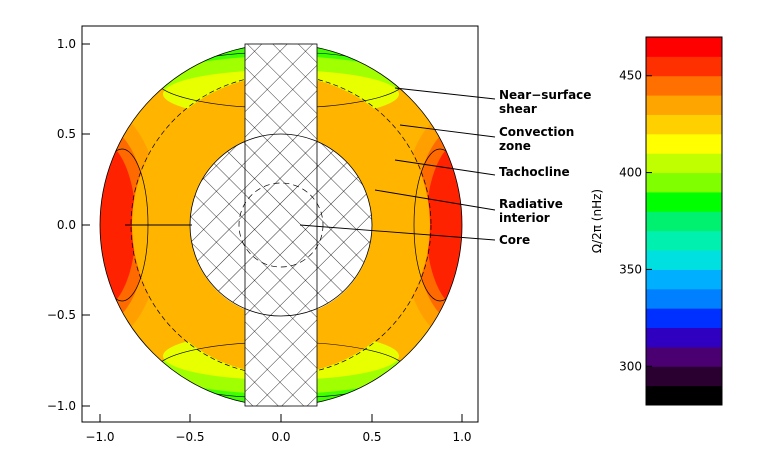  What do you see at coordinates (630, 76) in the screenshot?
I see `colorbar-tick-label: 450` at bounding box center [630, 76].